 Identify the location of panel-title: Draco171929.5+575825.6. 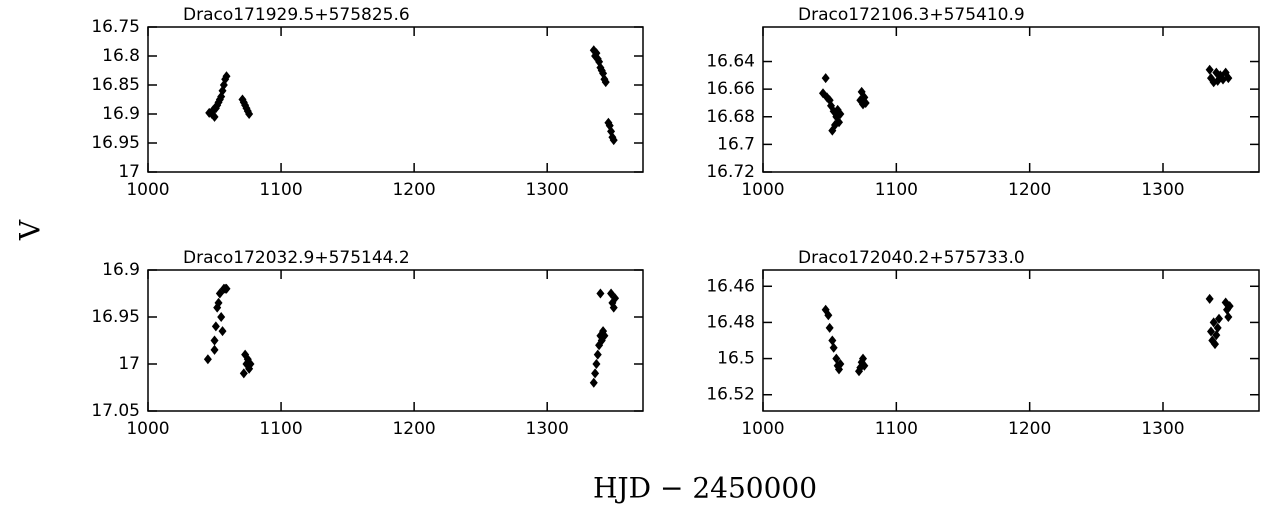
(296, 15).